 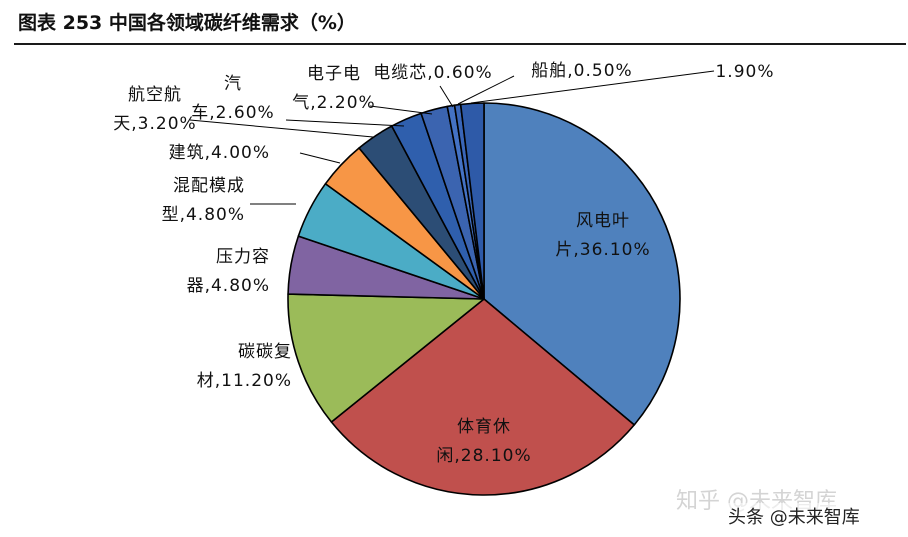 I want to click on slice-label-line: 闲,28.10%, so click(x=483, y=456).